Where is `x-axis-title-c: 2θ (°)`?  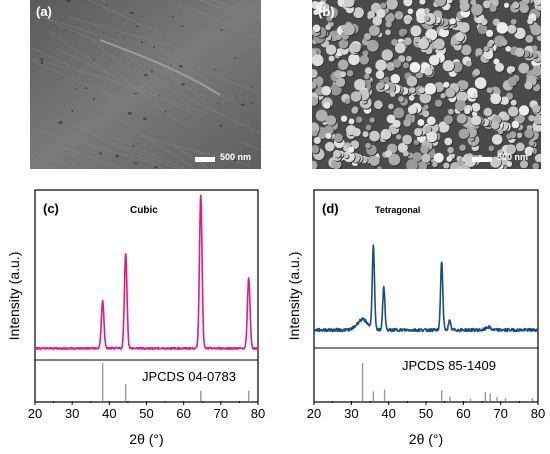
x-axis-title-c: 2θ (°) is located at coordinates (146, 439).